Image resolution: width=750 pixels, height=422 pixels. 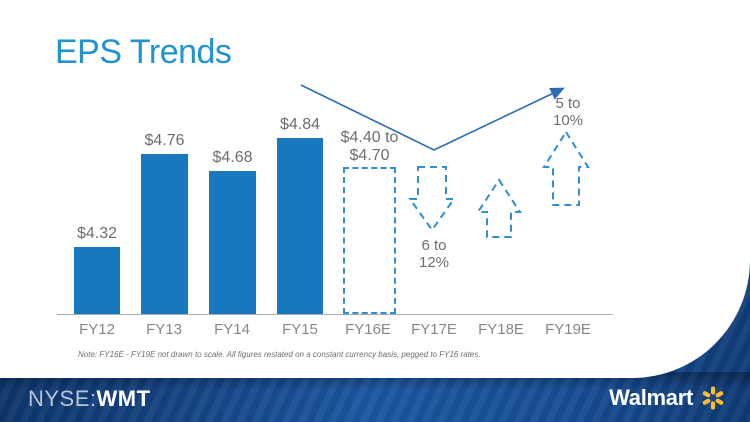 I want to click on walmart-spark-icon, so click(x=713, y=398).